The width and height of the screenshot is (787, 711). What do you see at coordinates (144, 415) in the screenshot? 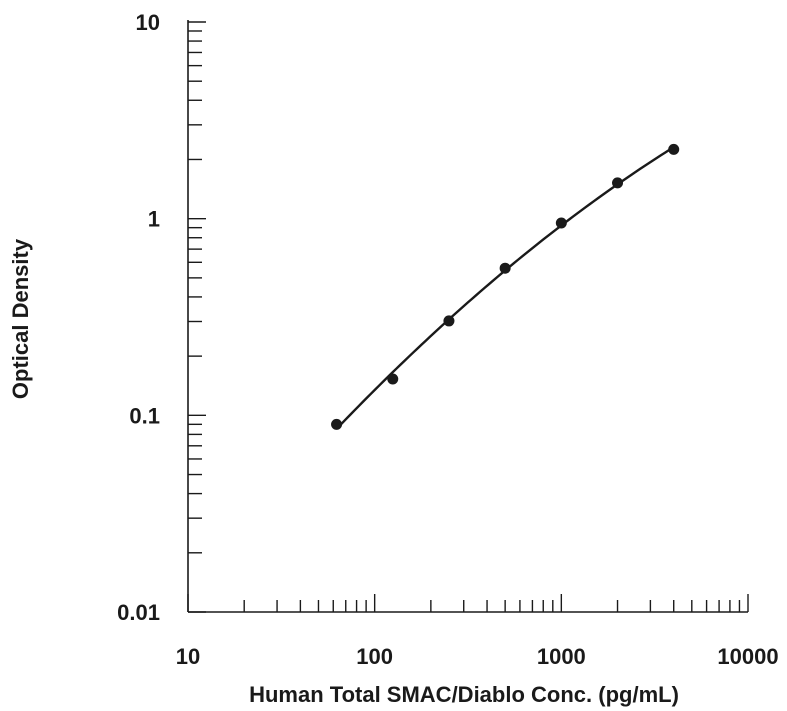
I see `y-tick-label: 0.1` at bounding box center [144, 415].